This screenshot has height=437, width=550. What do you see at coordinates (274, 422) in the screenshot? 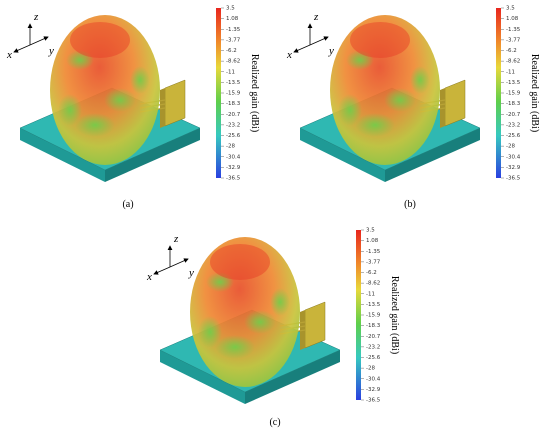
I see `panel-label: (c)` at bounding box center [274, 422].